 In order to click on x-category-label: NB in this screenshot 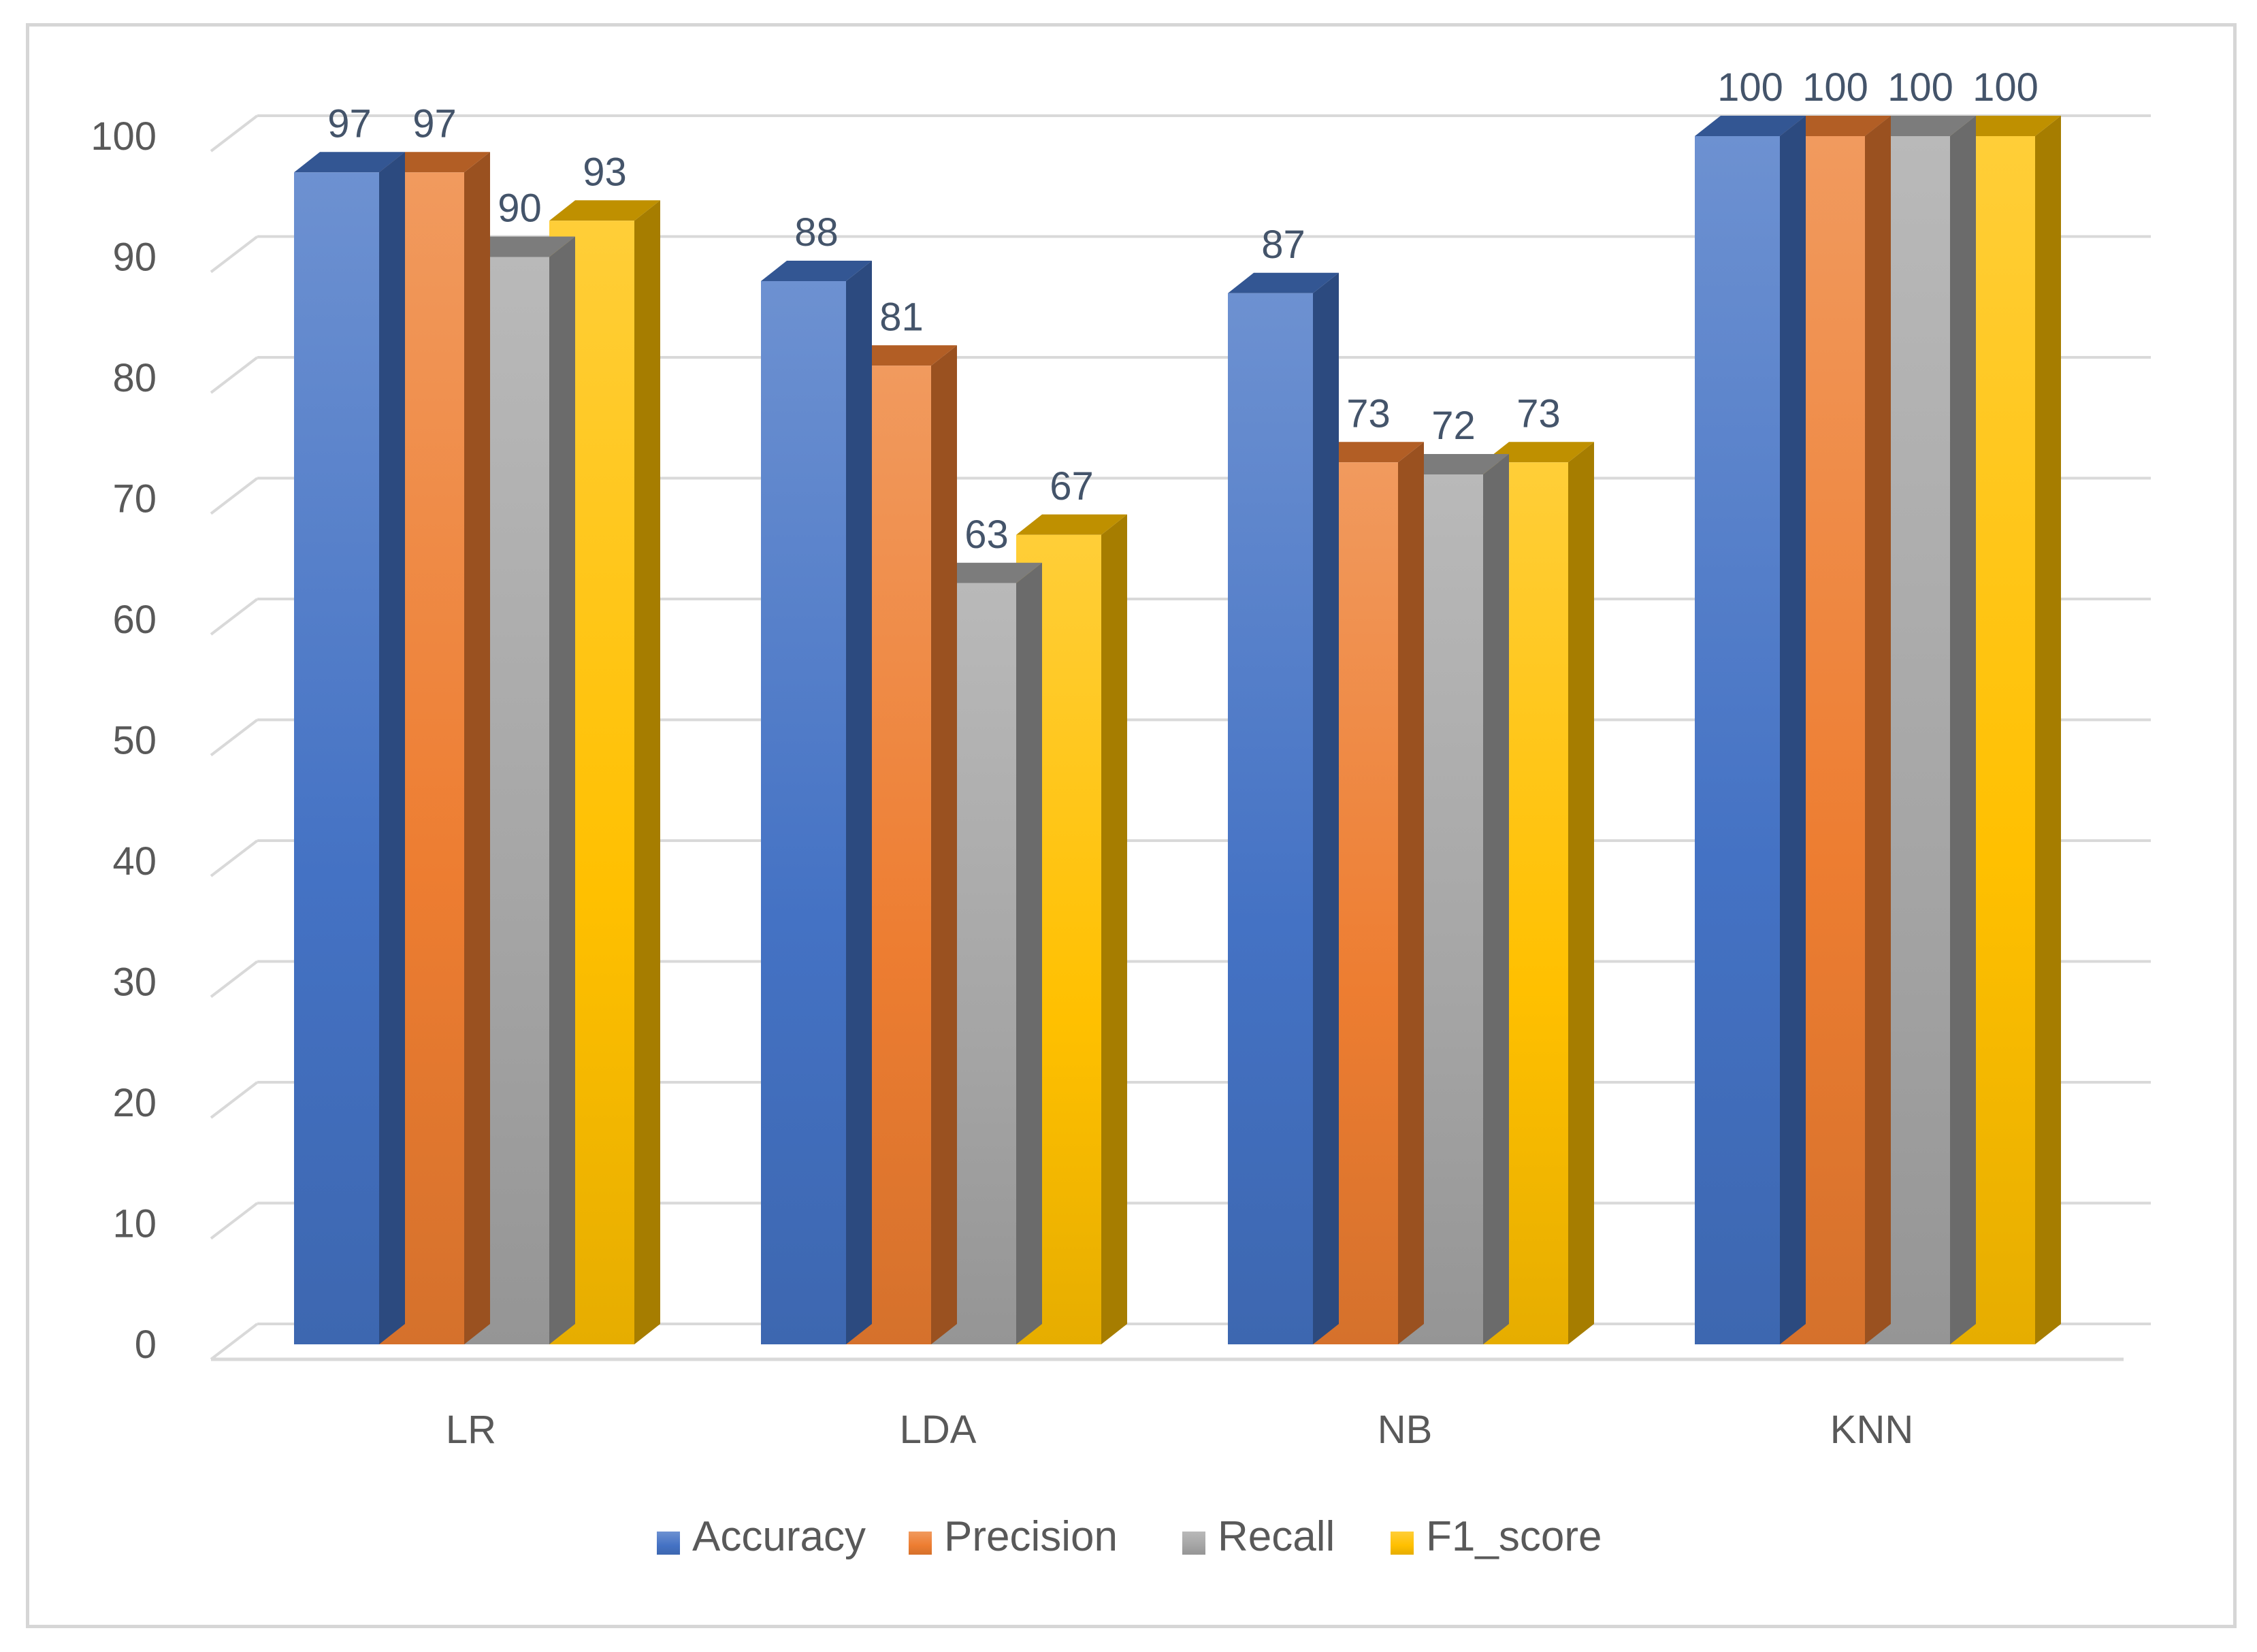, I will do `click(1405, 1430)`.